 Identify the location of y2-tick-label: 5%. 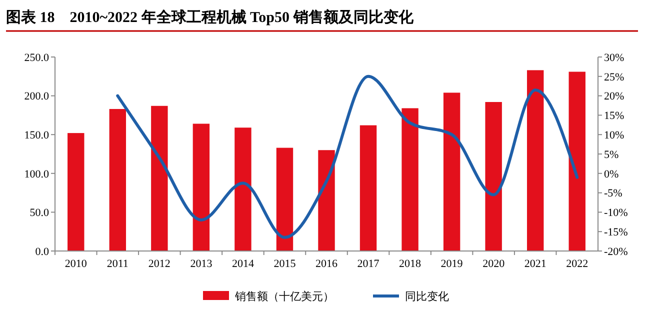
(611, 154).